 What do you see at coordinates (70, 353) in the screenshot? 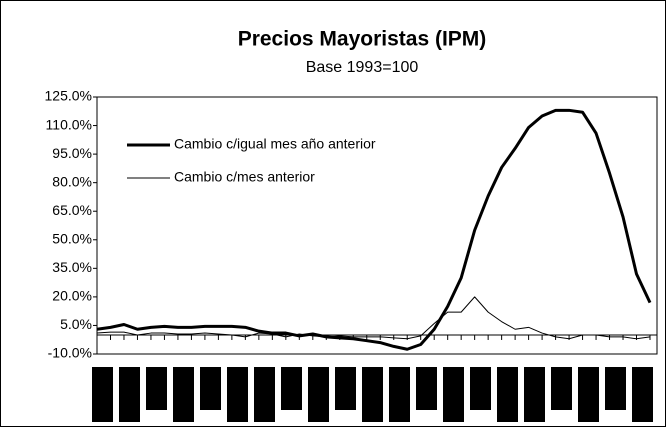
I see `y-tick-label: -10.0%` at bounding box center [70, 353].